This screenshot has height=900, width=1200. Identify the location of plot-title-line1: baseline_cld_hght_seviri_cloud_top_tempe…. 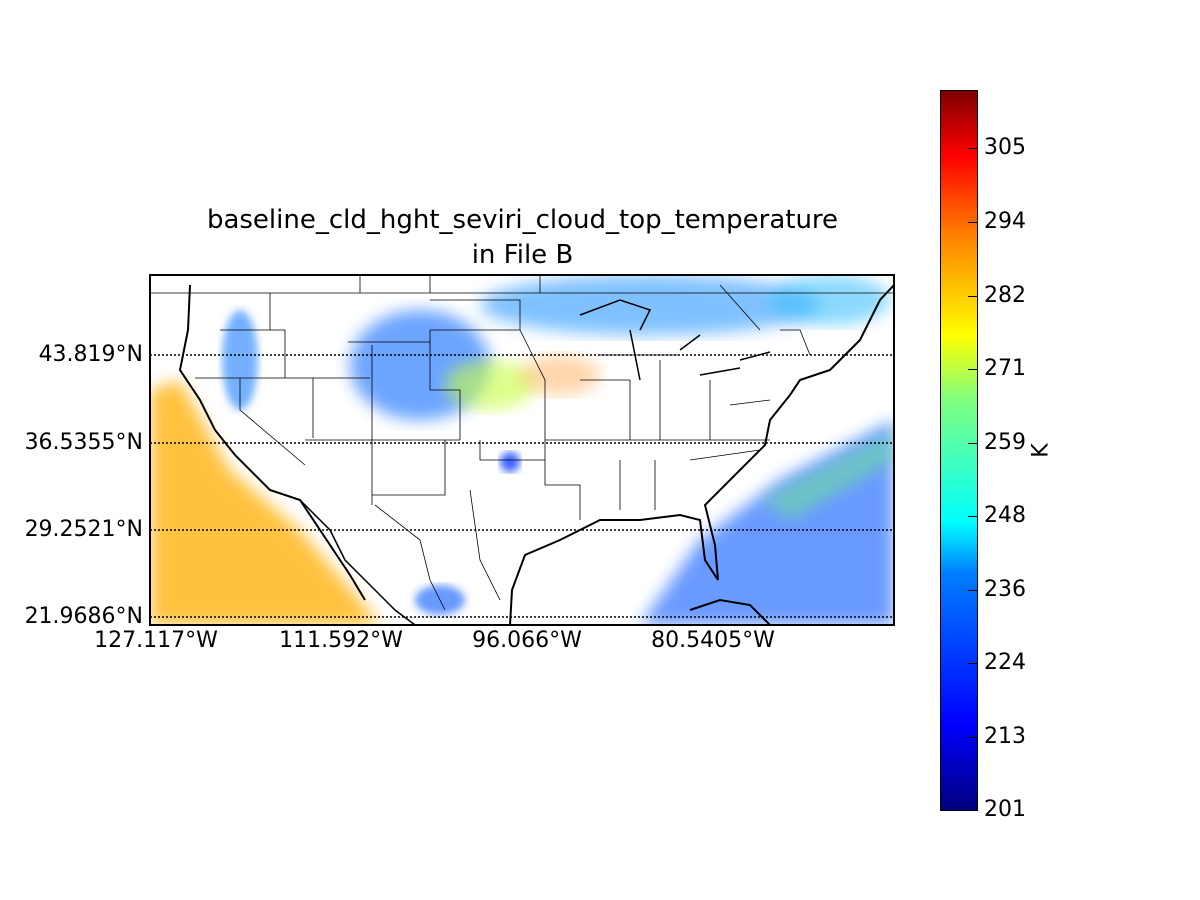
(522, 220).